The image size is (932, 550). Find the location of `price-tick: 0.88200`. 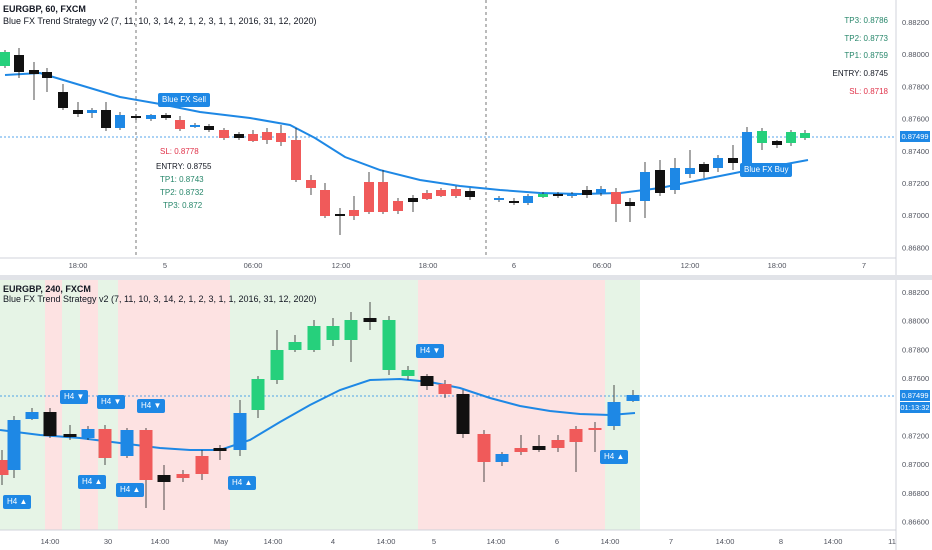

price-tick: 0.88200 is located at coordinates (915, 22).